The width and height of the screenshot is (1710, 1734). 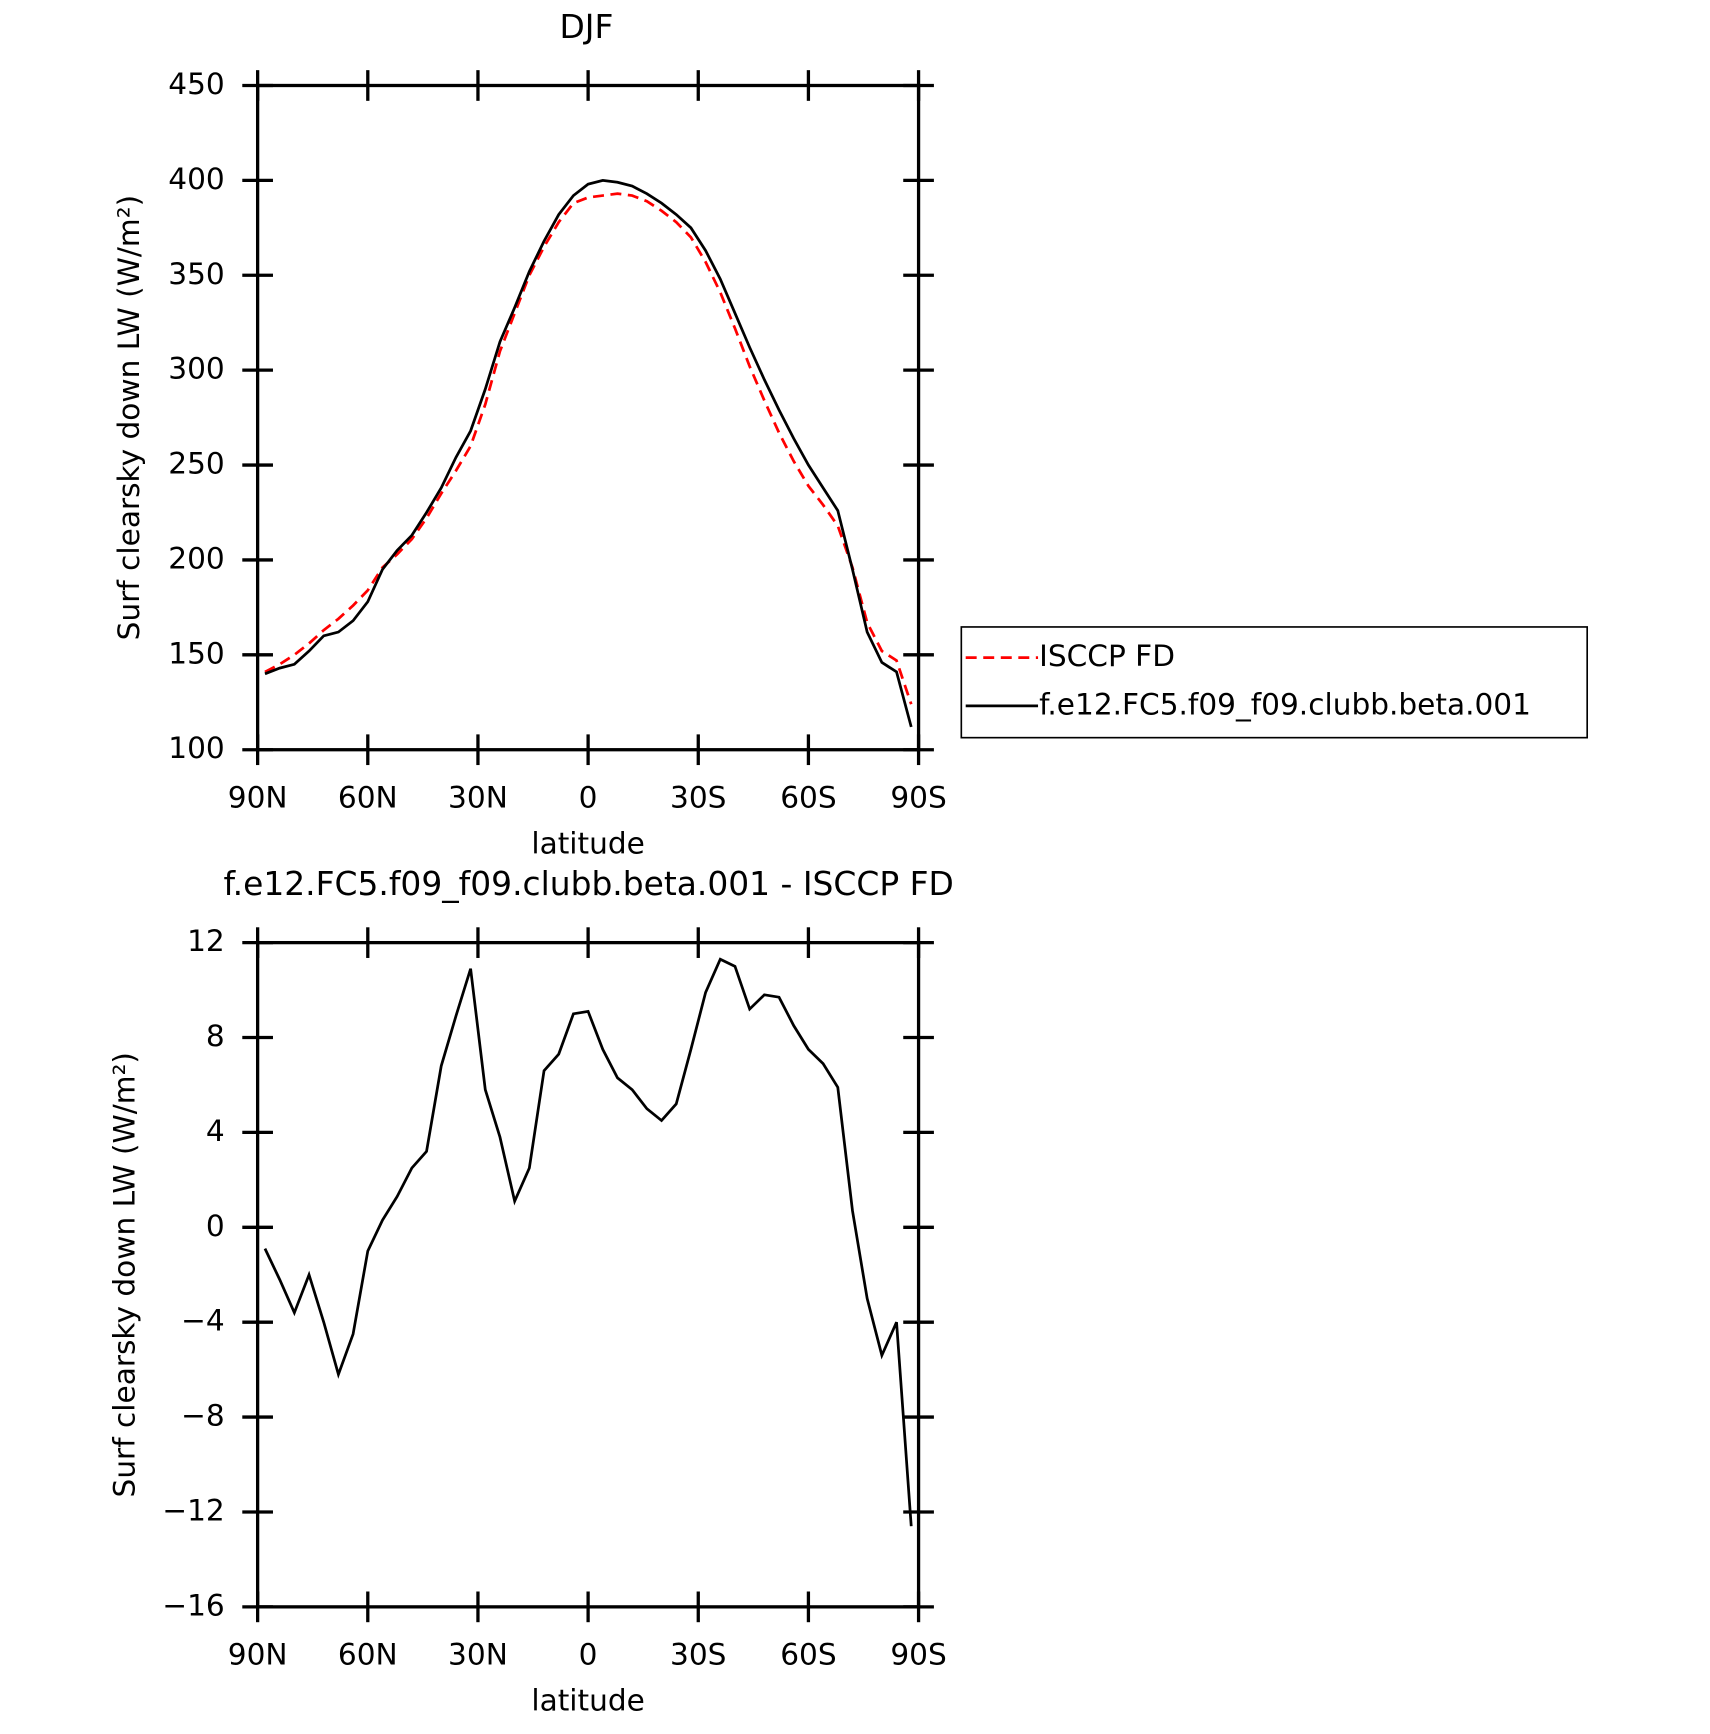 What do you see at coordinates (196, 84) in the screenshot?
I see `y-tick-label: 450` at bounding box center [196, 84].